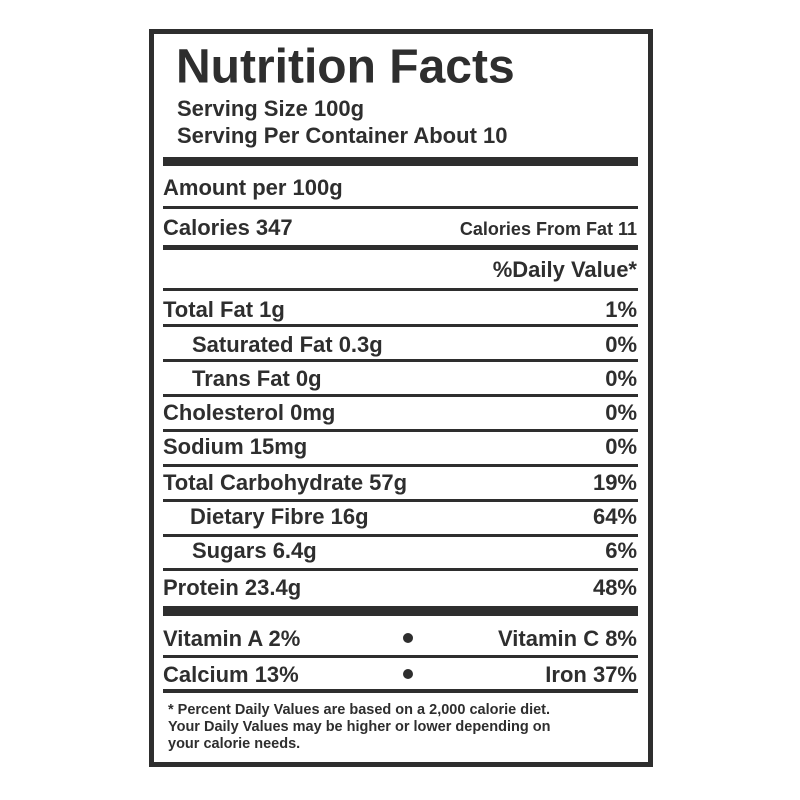  Describe the element at coordinates (270, 108) in the screenshot. I see `serving-size: Serving Size 100g` at that location.